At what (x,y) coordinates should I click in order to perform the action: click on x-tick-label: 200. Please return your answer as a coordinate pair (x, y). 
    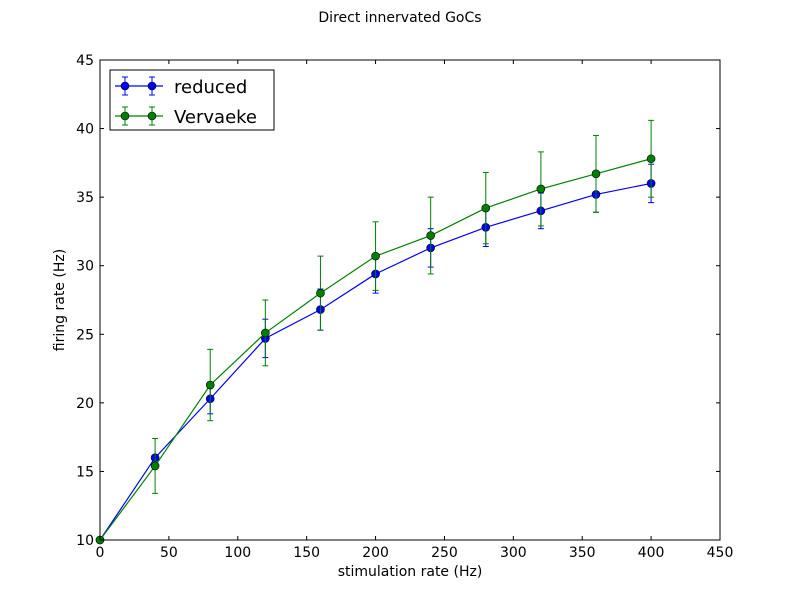
    Looking at the image, I should click on (375, 553).